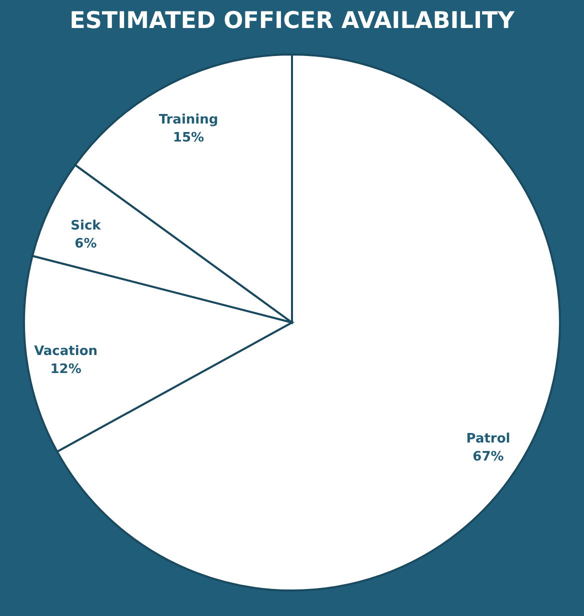 The height and width of the screenshot is (616, 584). I want to click on data-label: 12%, so click(66, 370).